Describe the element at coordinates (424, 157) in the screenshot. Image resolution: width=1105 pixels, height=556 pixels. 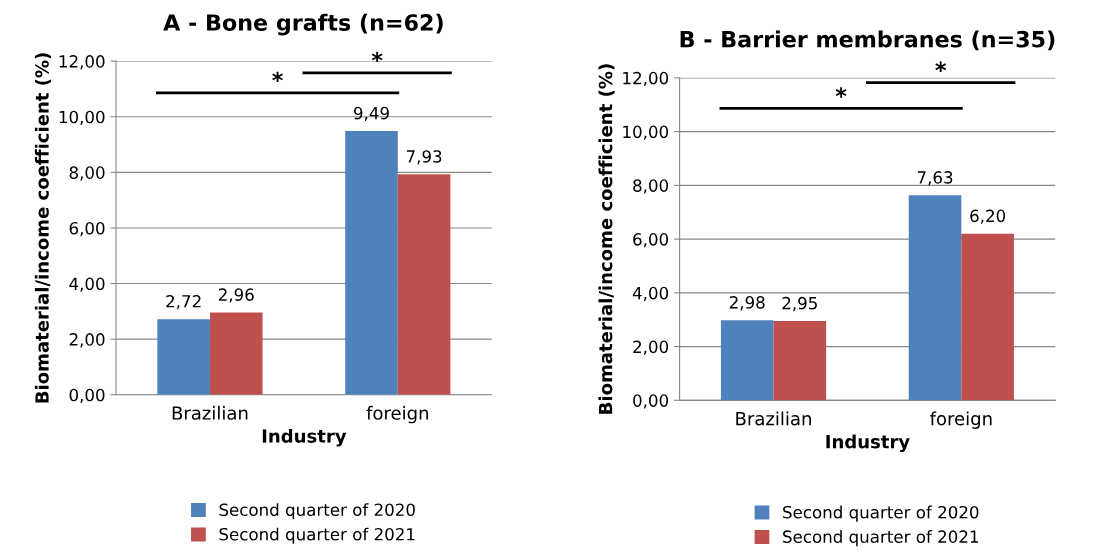
I see `data-label: 7,93` at that location.